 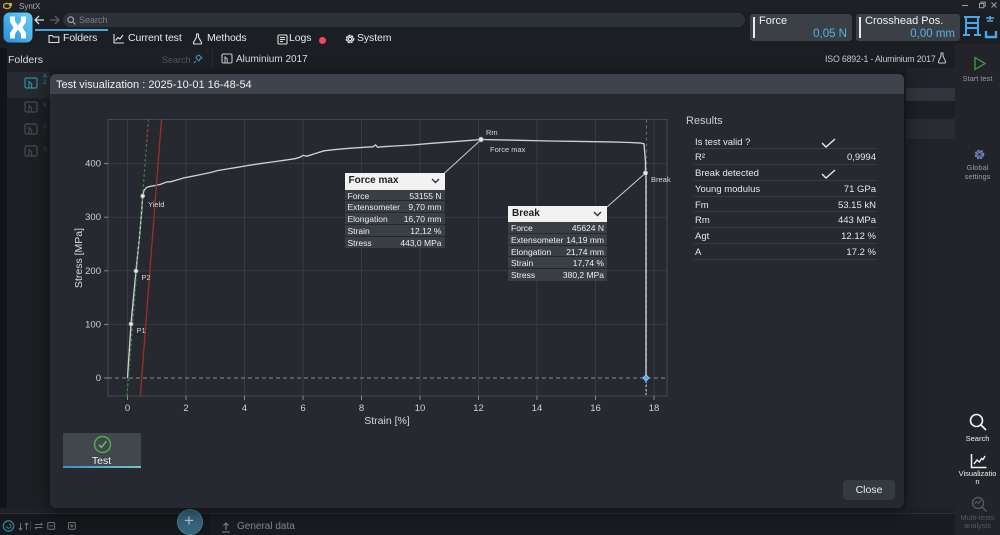 What do you see at coordinates (156, 204) in the screenshot?
I see `svg-text: Yield` at bounding box center [156, 204].